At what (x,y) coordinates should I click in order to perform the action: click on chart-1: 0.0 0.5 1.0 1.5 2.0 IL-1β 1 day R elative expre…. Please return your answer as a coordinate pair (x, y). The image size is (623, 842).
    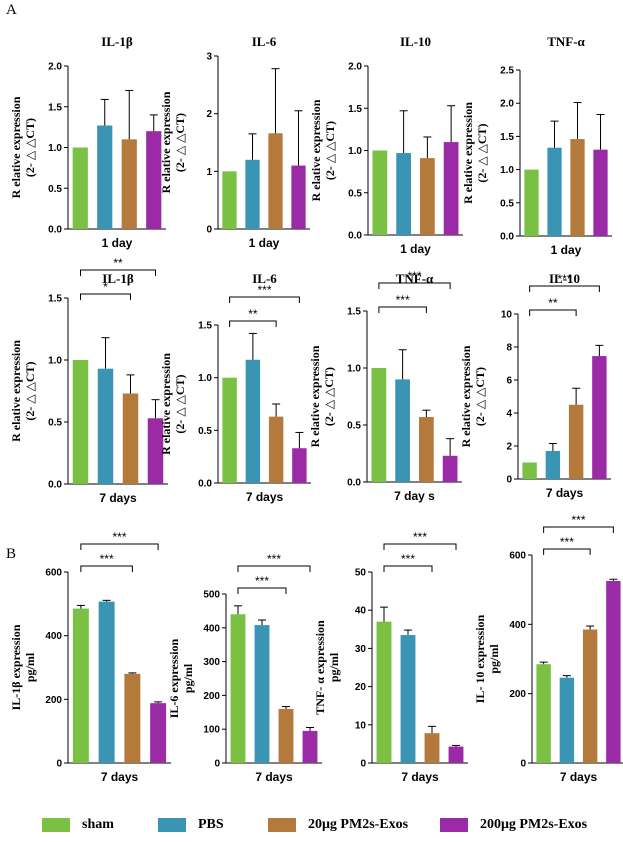
    Looking at the image, I should click on (87, 142).